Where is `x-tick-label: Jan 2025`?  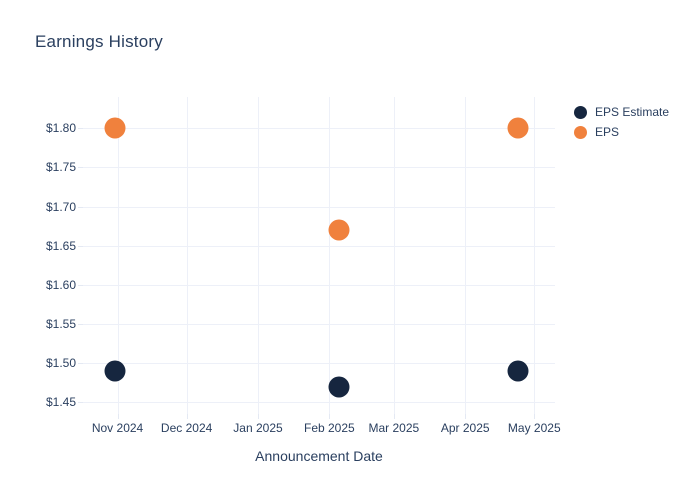
x-tick-label: Jan 2025 is located at coordinates (258, 428).